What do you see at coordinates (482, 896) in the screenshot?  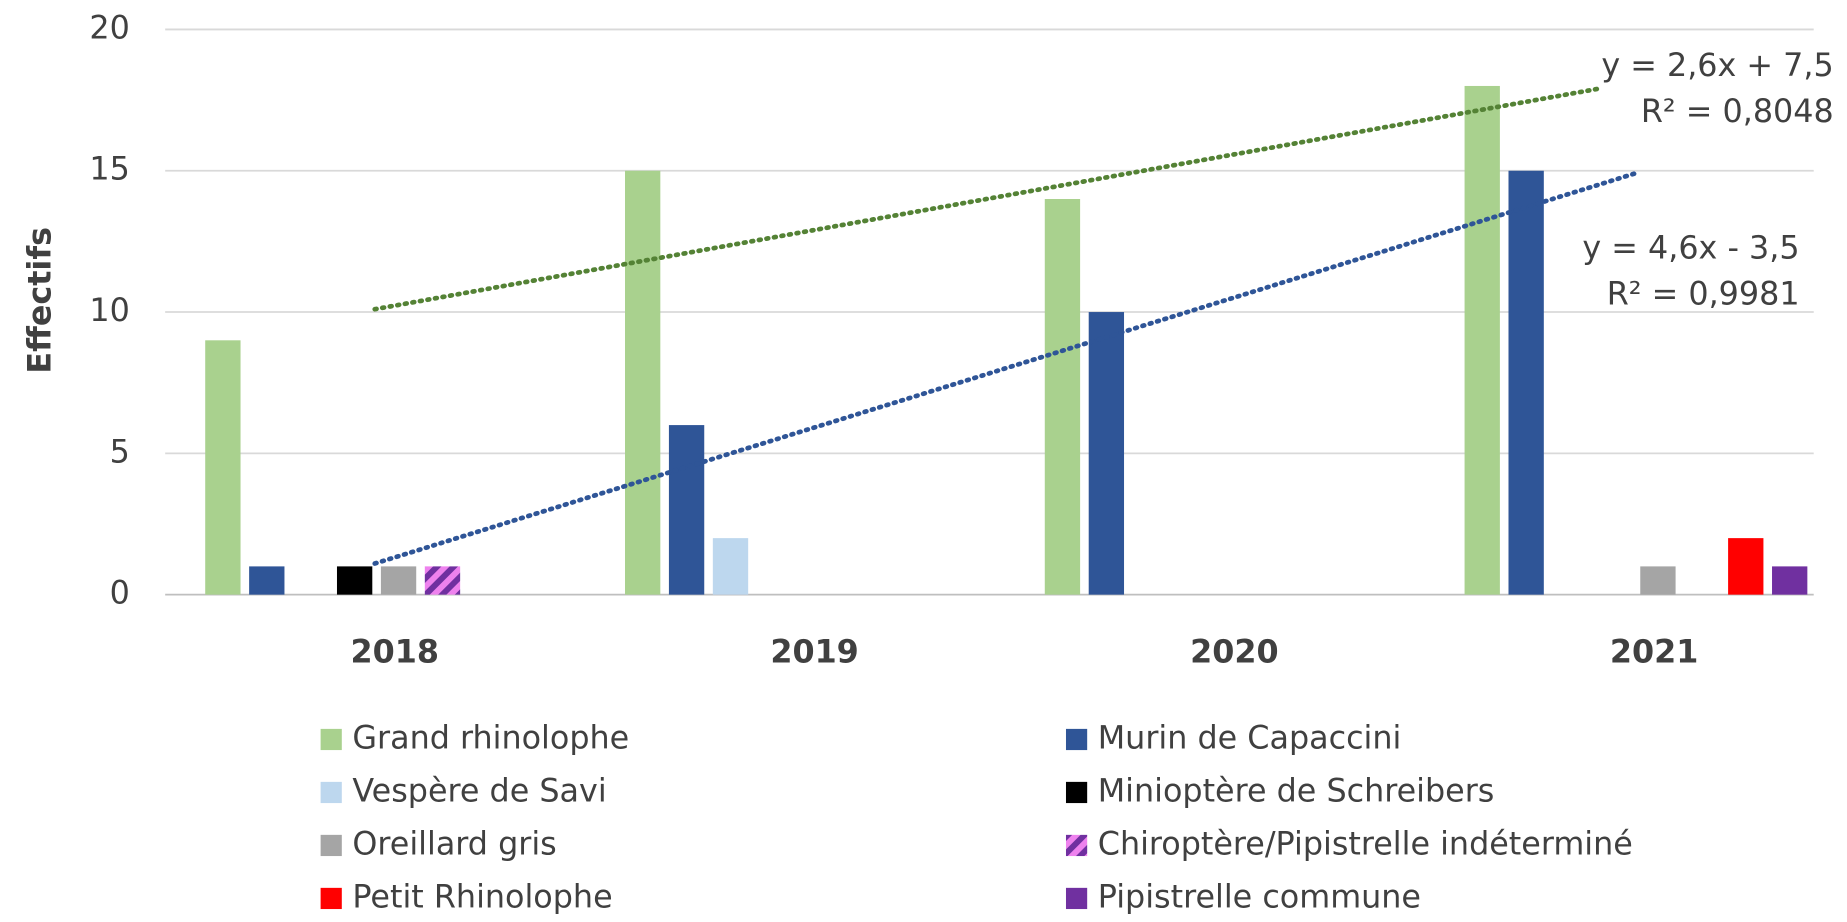 I see `legend-label: Petit Rhinolophe` at bounding box center [482, 896].